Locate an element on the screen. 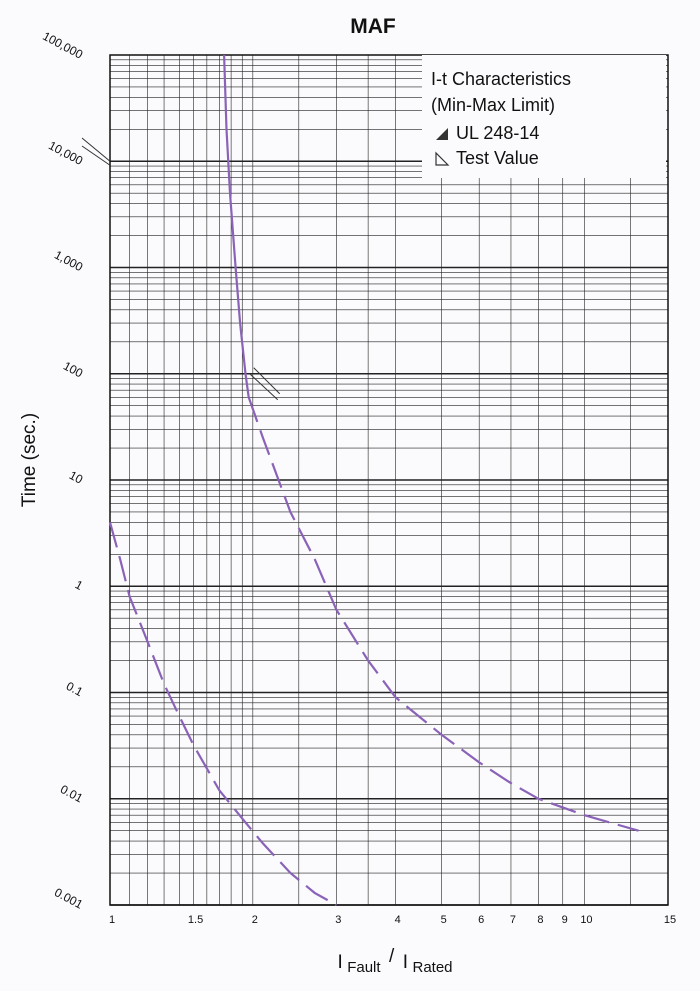 This screenshot has height=991, width=700. legend-entry-test: Test Value is located at coordinates (497, 158).